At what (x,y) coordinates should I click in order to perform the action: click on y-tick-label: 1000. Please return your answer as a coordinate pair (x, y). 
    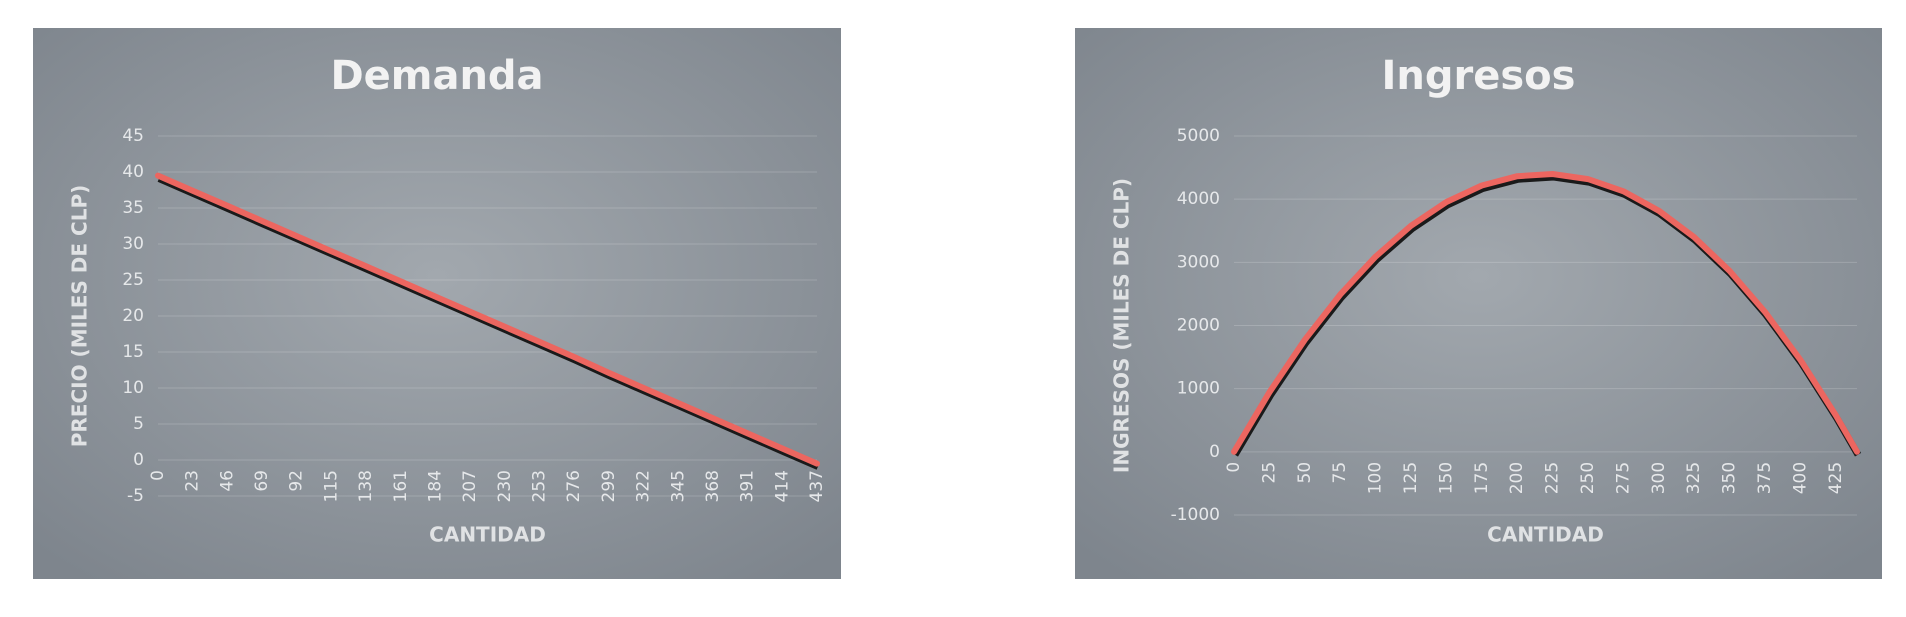
    Looking at the image, I should click on (1198, 389).